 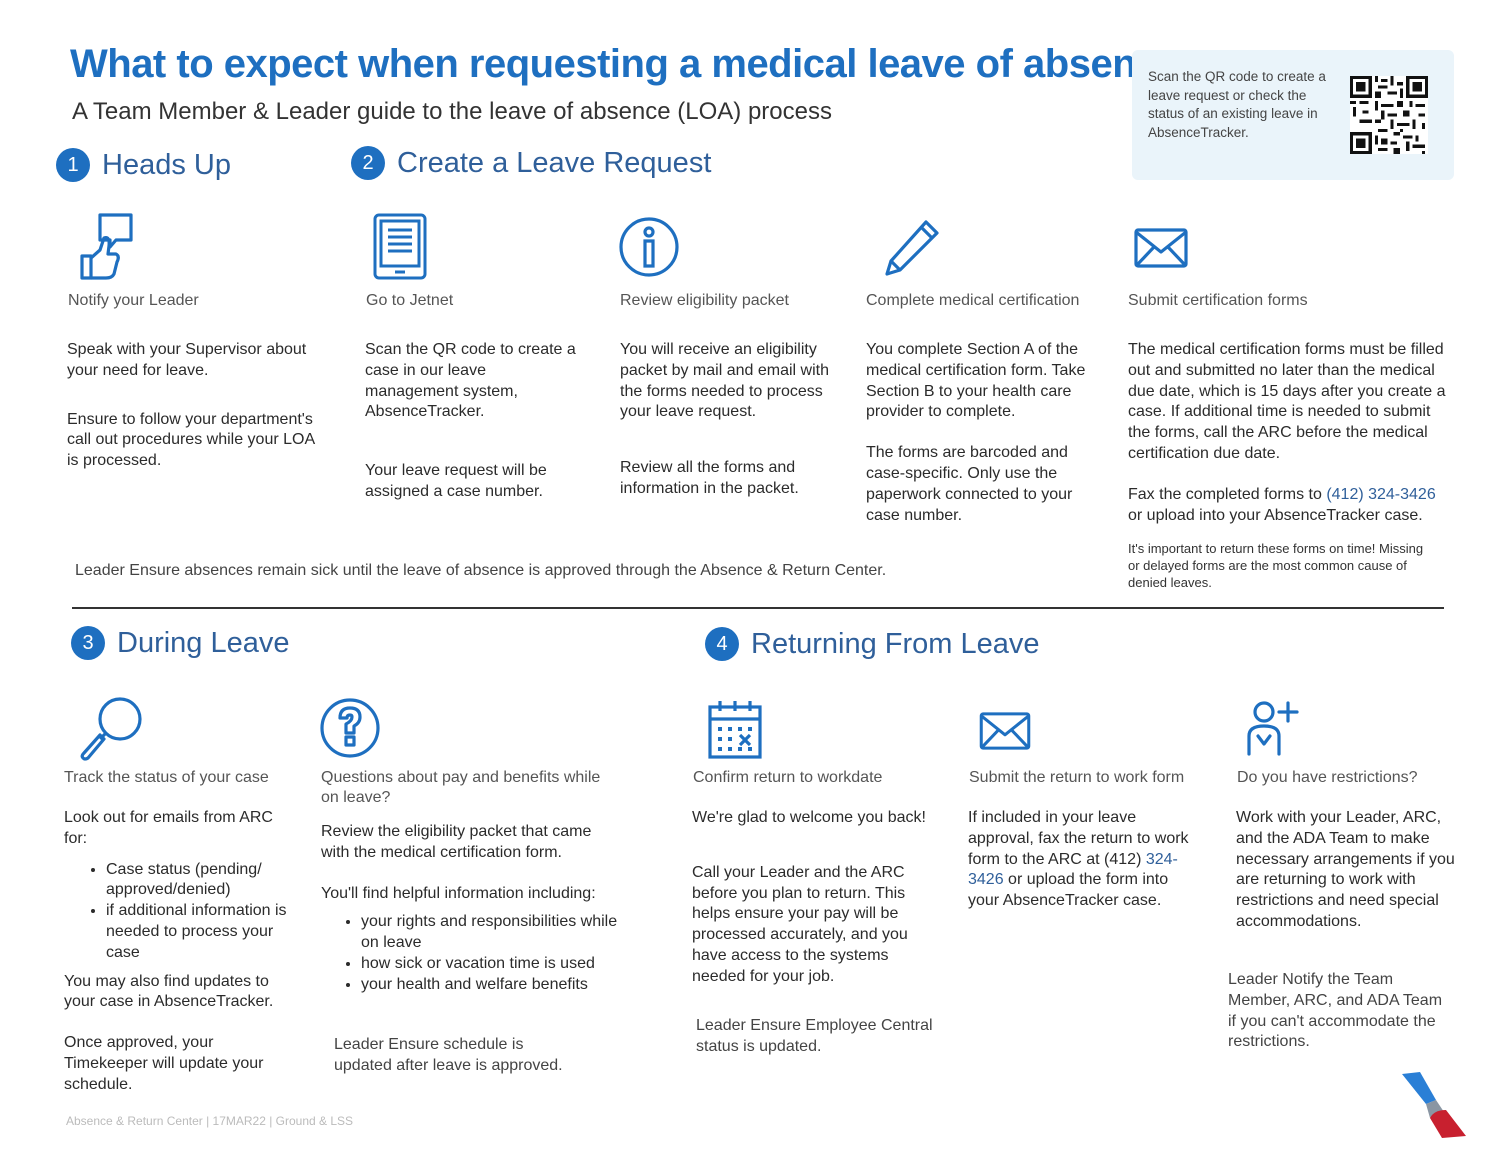 I want to click on section-title: Create a Leave Request, so click(x=554, y=162).